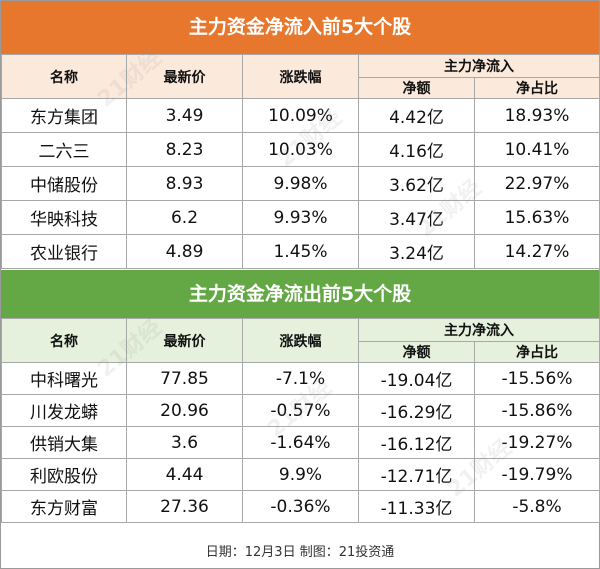 The width and height of the screenshot is (600, 569). I want to click on net-ratio-cell: -15.56%, so click(537, 378).